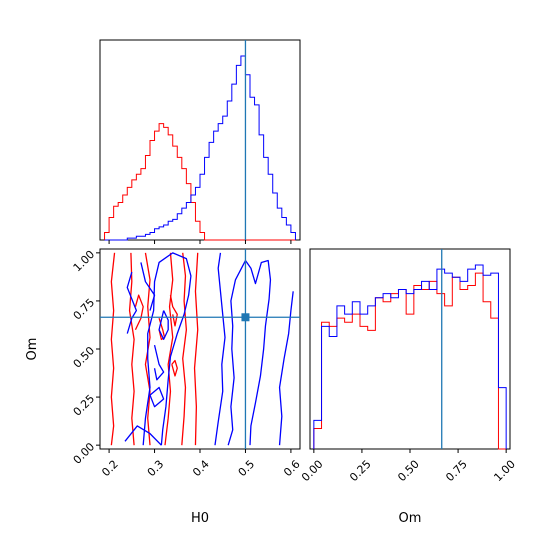  I want to click on x-axis-label-om: Om, so click(410, 518).